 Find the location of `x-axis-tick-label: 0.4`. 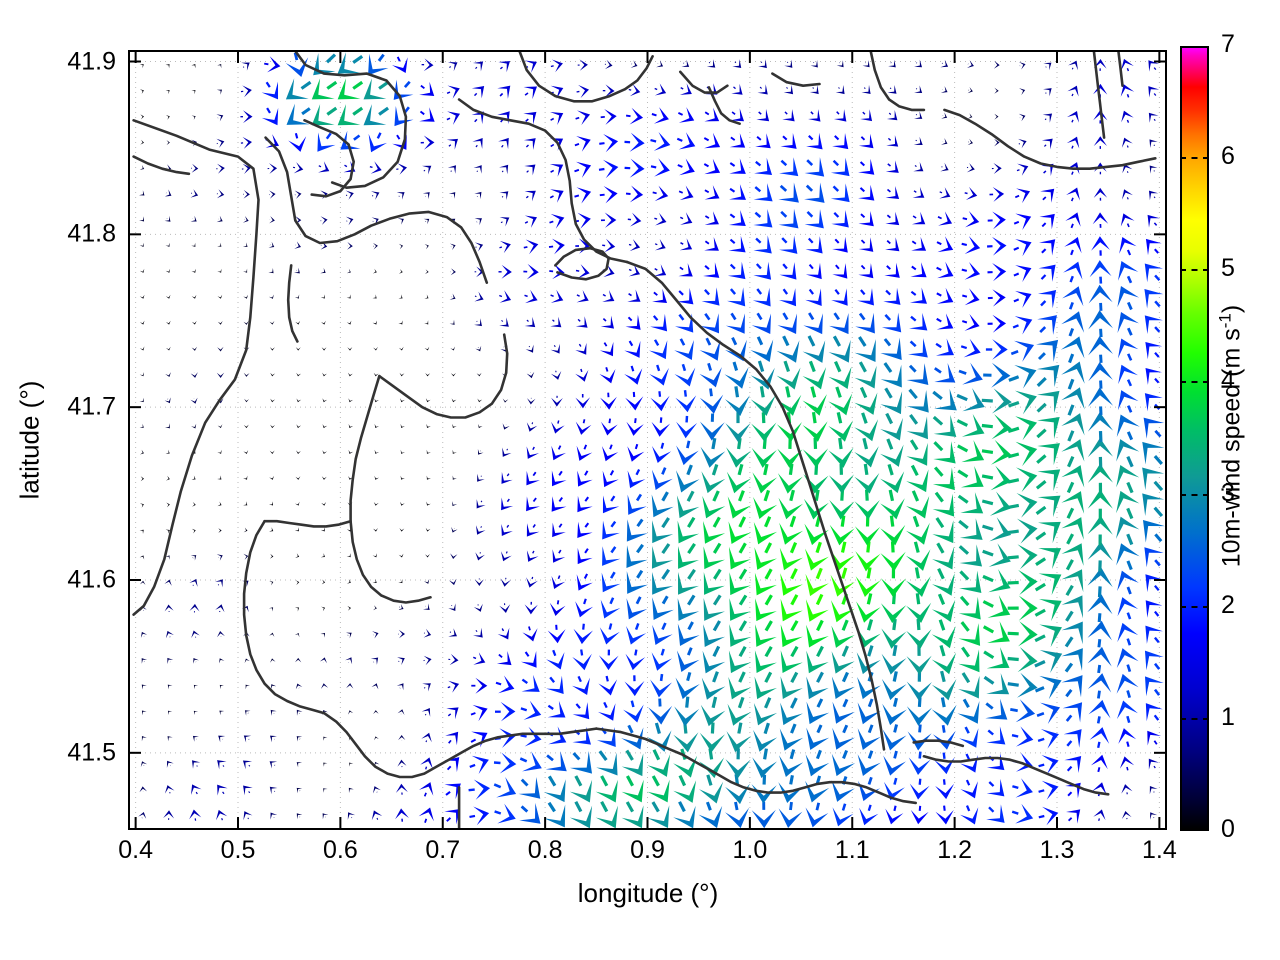

x-axis-tick-label: 0.4 is located at coordinates (136, 850).